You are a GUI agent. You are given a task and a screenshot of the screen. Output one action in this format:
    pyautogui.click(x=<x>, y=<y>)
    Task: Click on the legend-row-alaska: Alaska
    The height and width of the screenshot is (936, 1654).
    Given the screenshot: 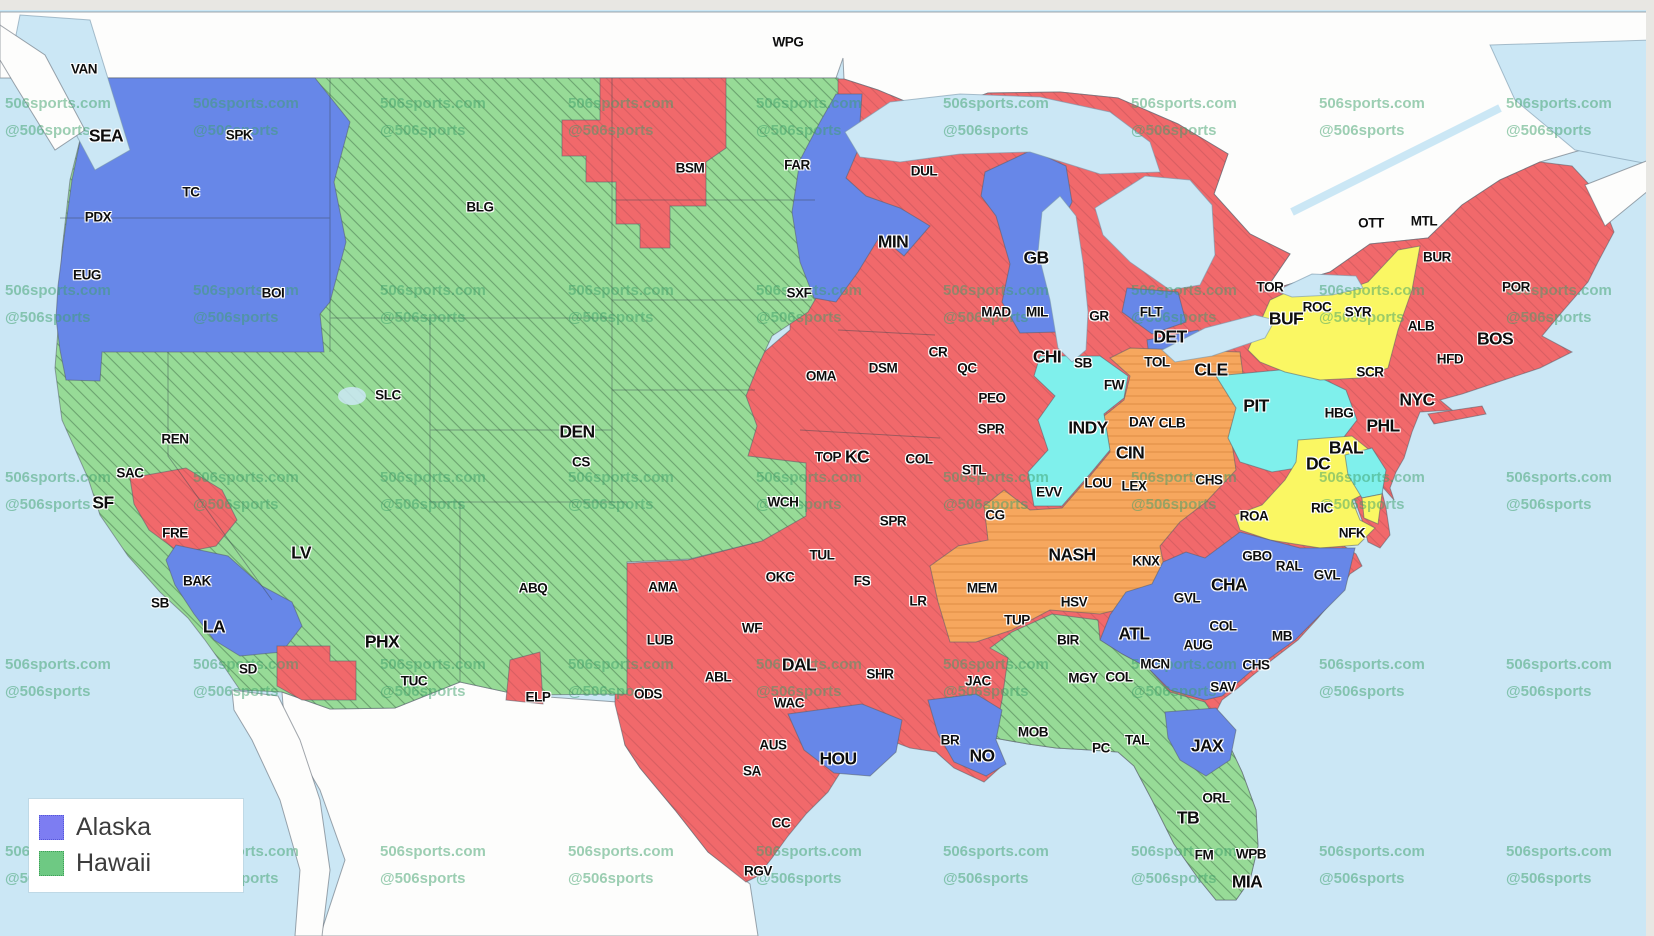 What is the action you would take?
    pyautogui.click(x=141, y=827)
    